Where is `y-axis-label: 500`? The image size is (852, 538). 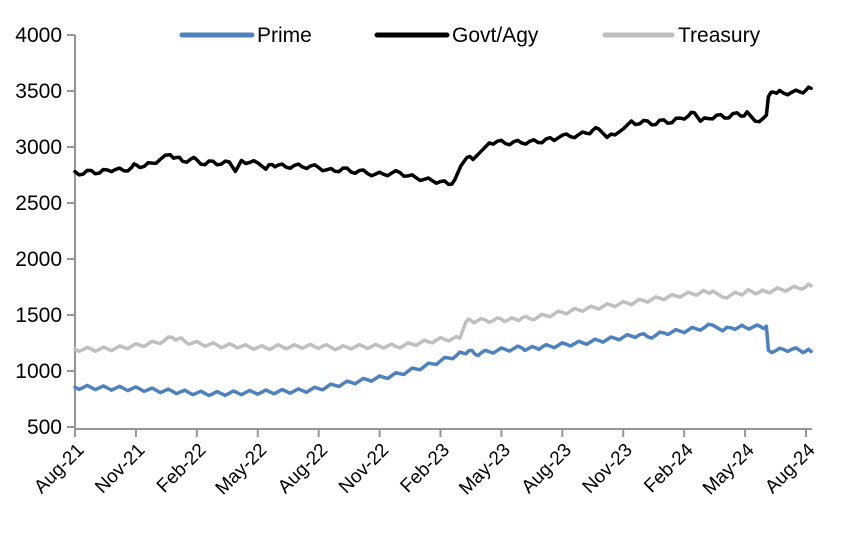
y-axis-label: 500 is located at coordinates (44, 427).